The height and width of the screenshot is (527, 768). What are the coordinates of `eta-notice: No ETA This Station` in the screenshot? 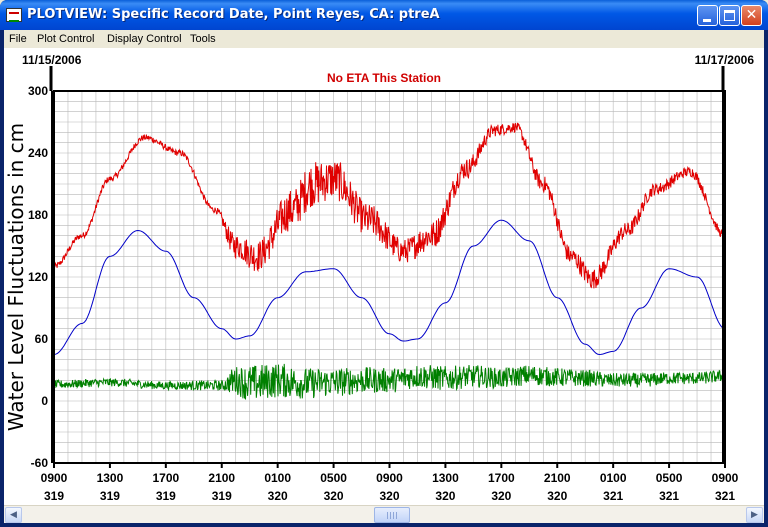 It's located at (384, 78).